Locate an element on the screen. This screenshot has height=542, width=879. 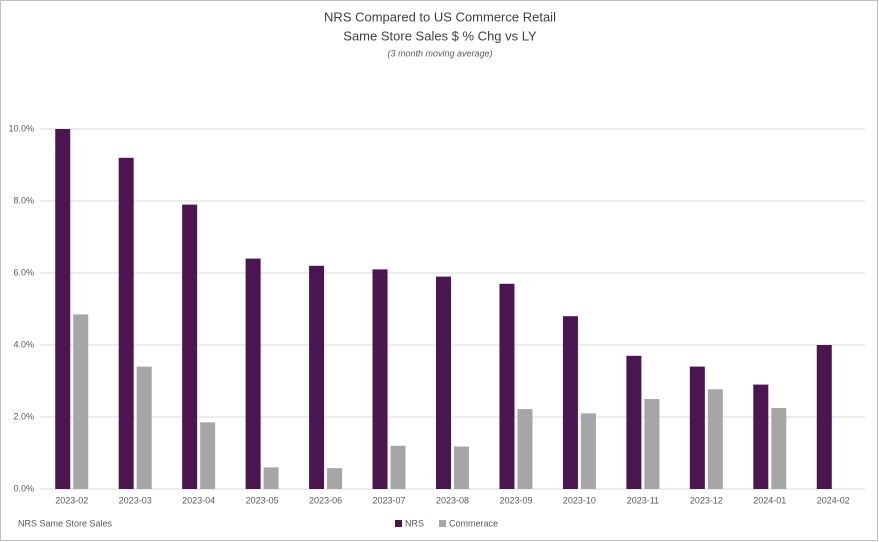
x-tick-label: 2023-07 is located at coordinates (389, 500).